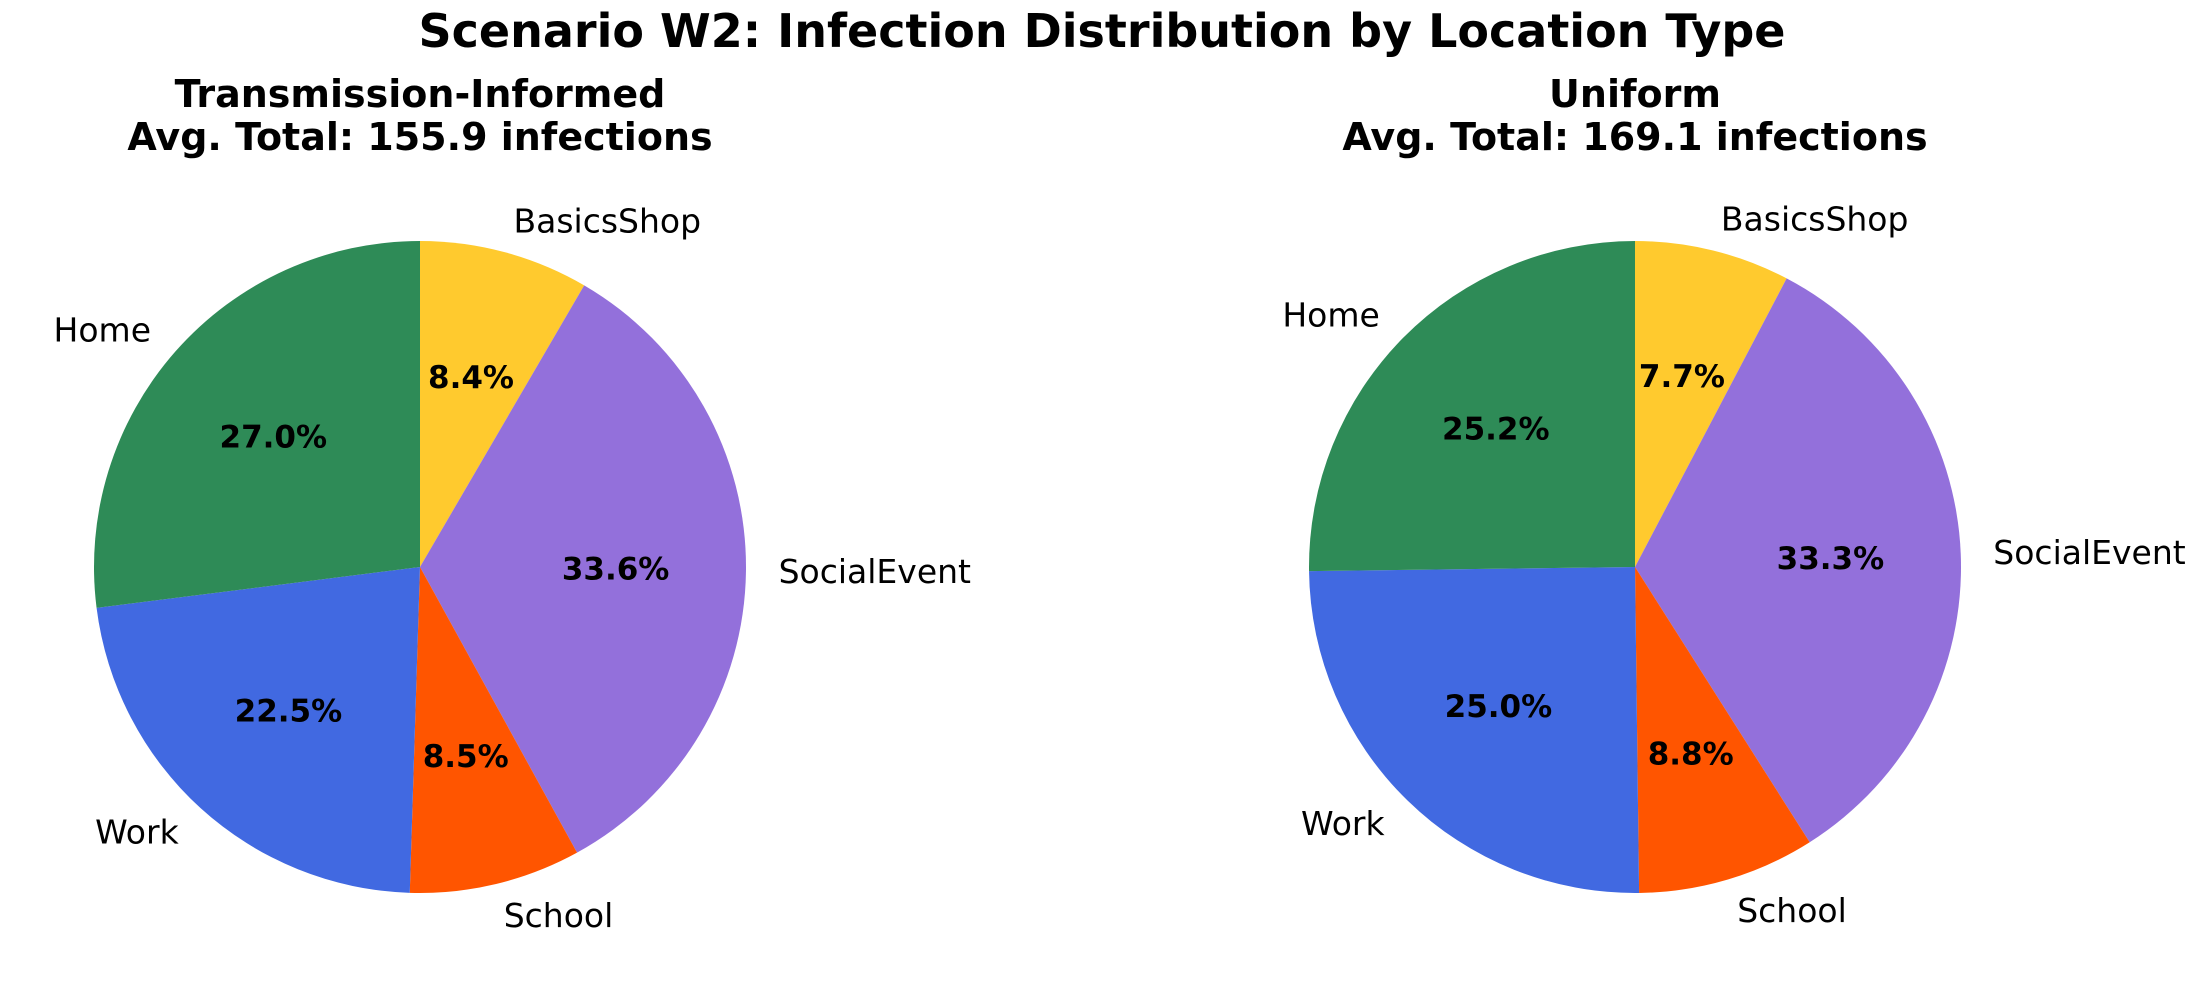 The width and height of the screenshot is (2205, 986). I want to click on percent-label-work: 25.0%, so click(1499, 707).